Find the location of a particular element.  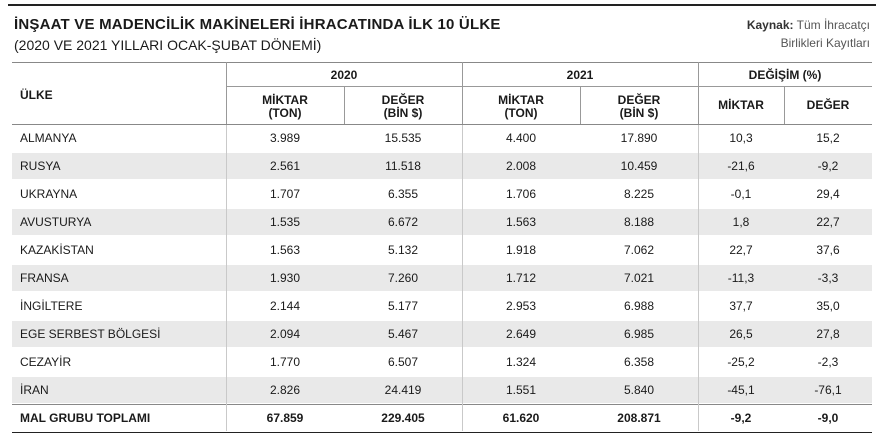

value-2020-cell: 6.672 is located at coordinates (403, 222).